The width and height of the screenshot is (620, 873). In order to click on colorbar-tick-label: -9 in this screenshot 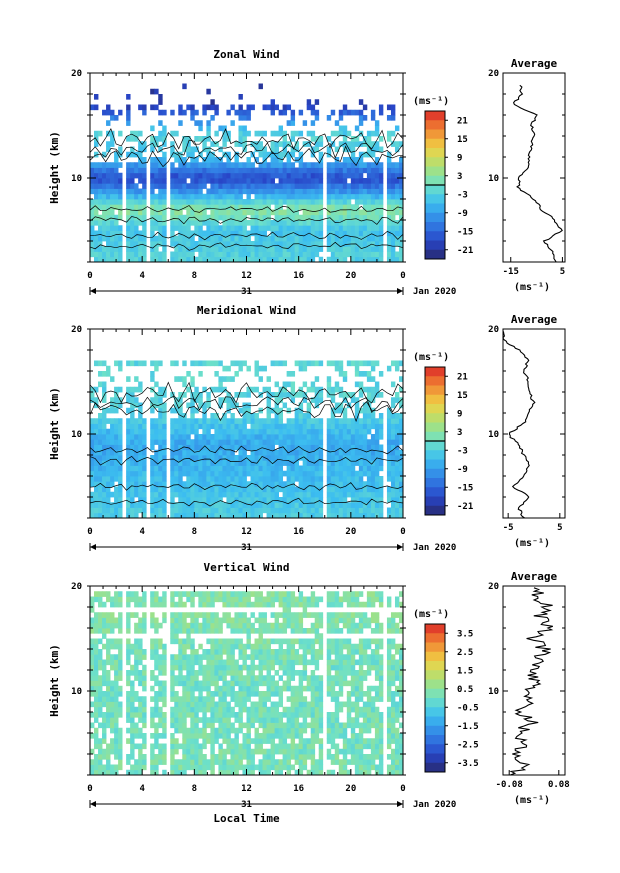, I will do `click(462, 470)`.